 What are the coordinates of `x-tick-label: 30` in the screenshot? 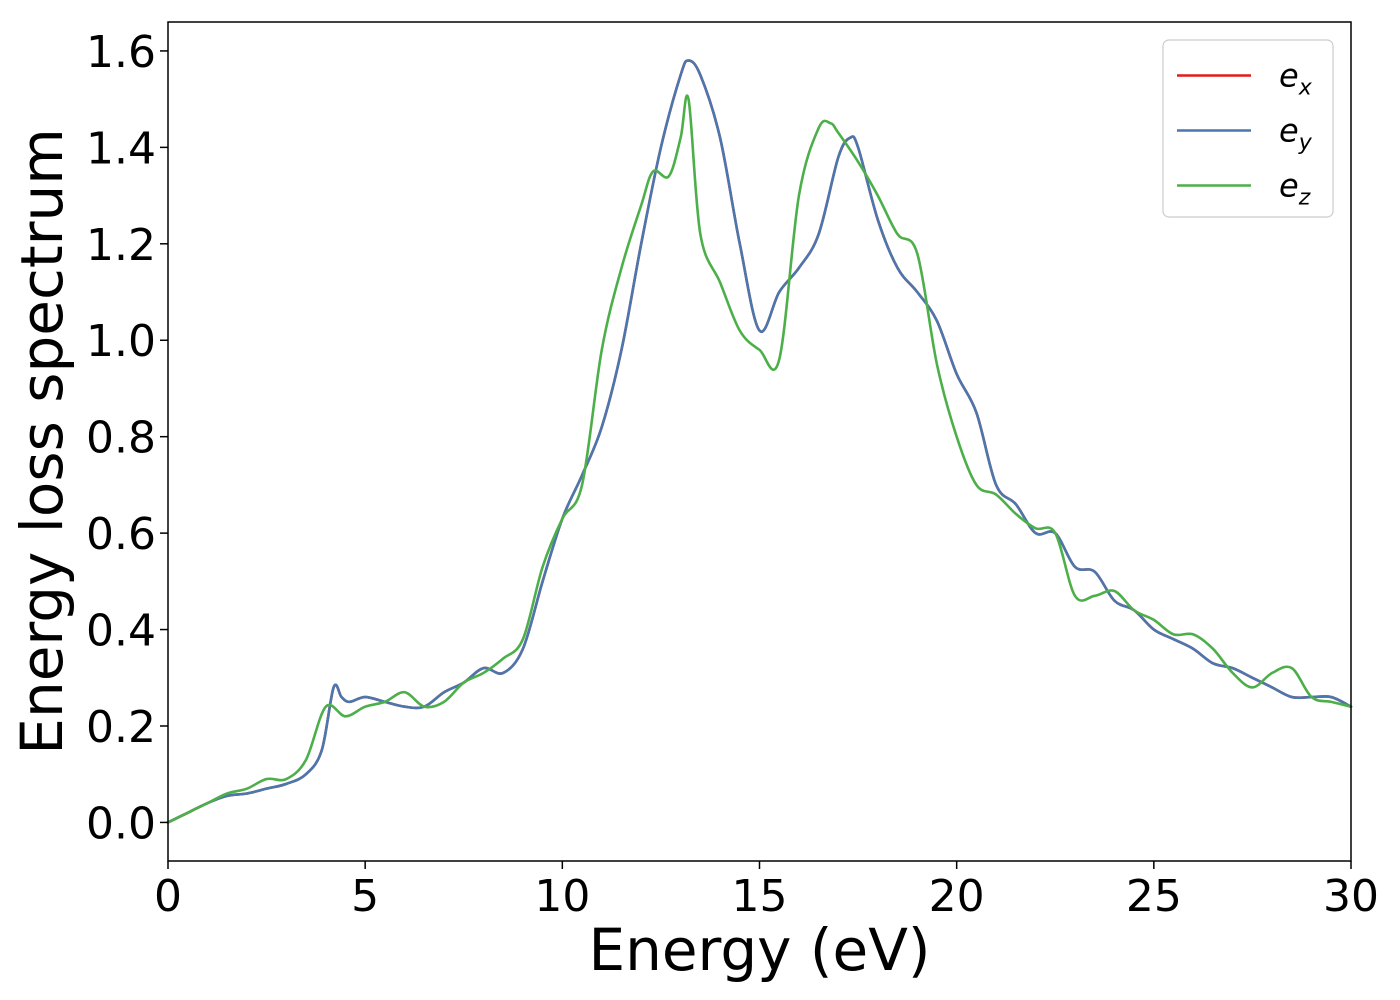 It's located at (1351, 896).